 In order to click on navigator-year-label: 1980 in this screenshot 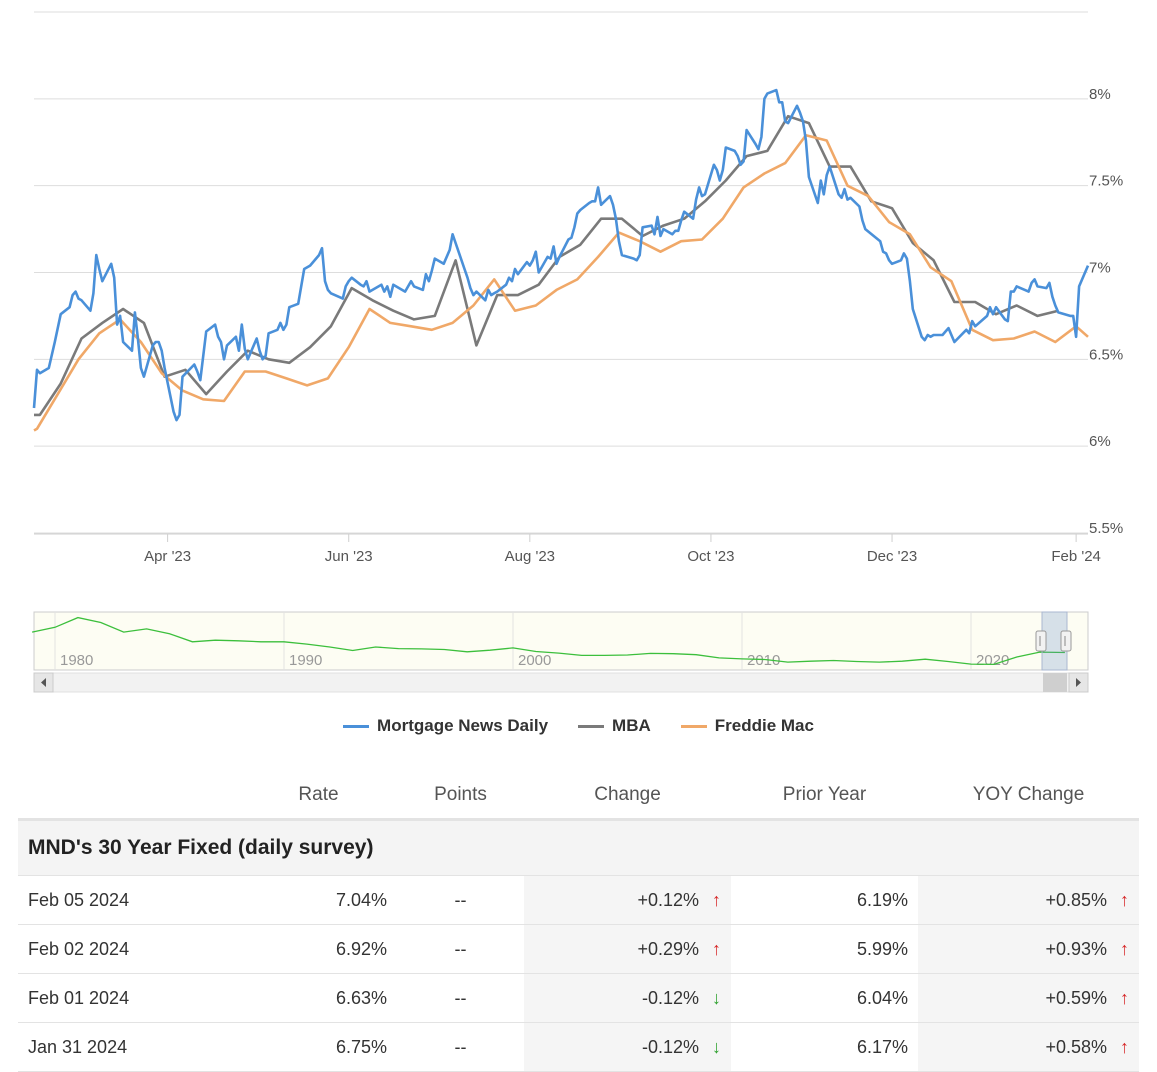, I will do `click(76, 660)`.